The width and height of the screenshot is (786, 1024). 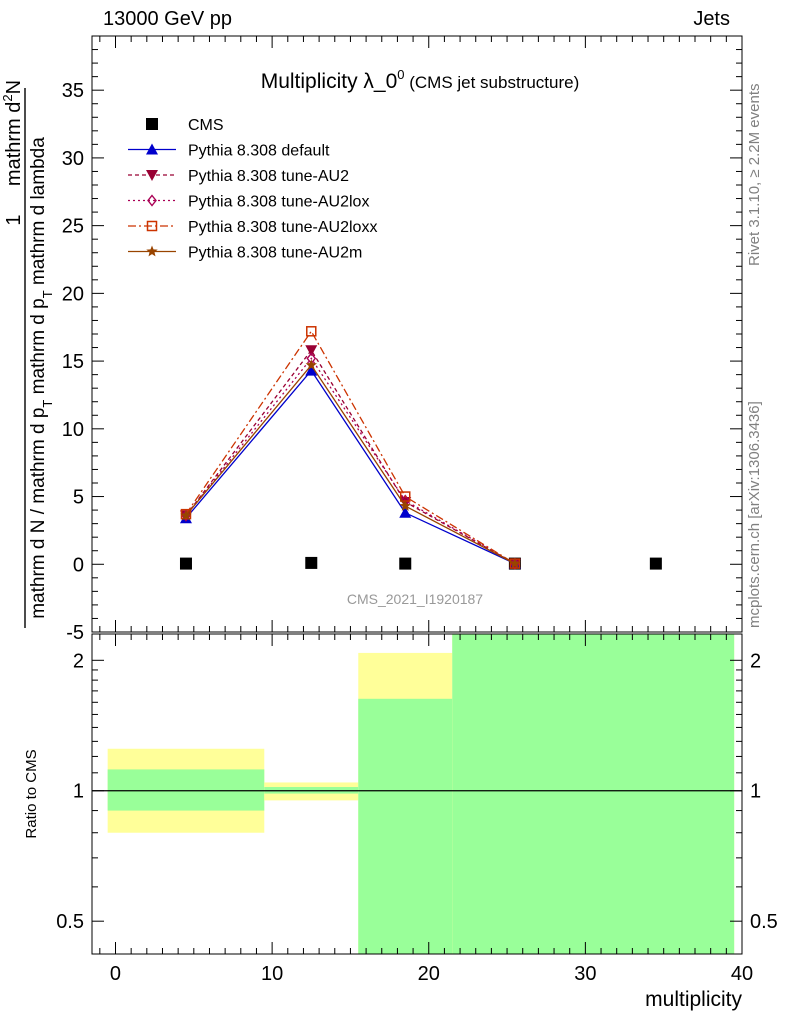 I want to click on x-axis-label: multiplicity, so click(x=693, y=999).